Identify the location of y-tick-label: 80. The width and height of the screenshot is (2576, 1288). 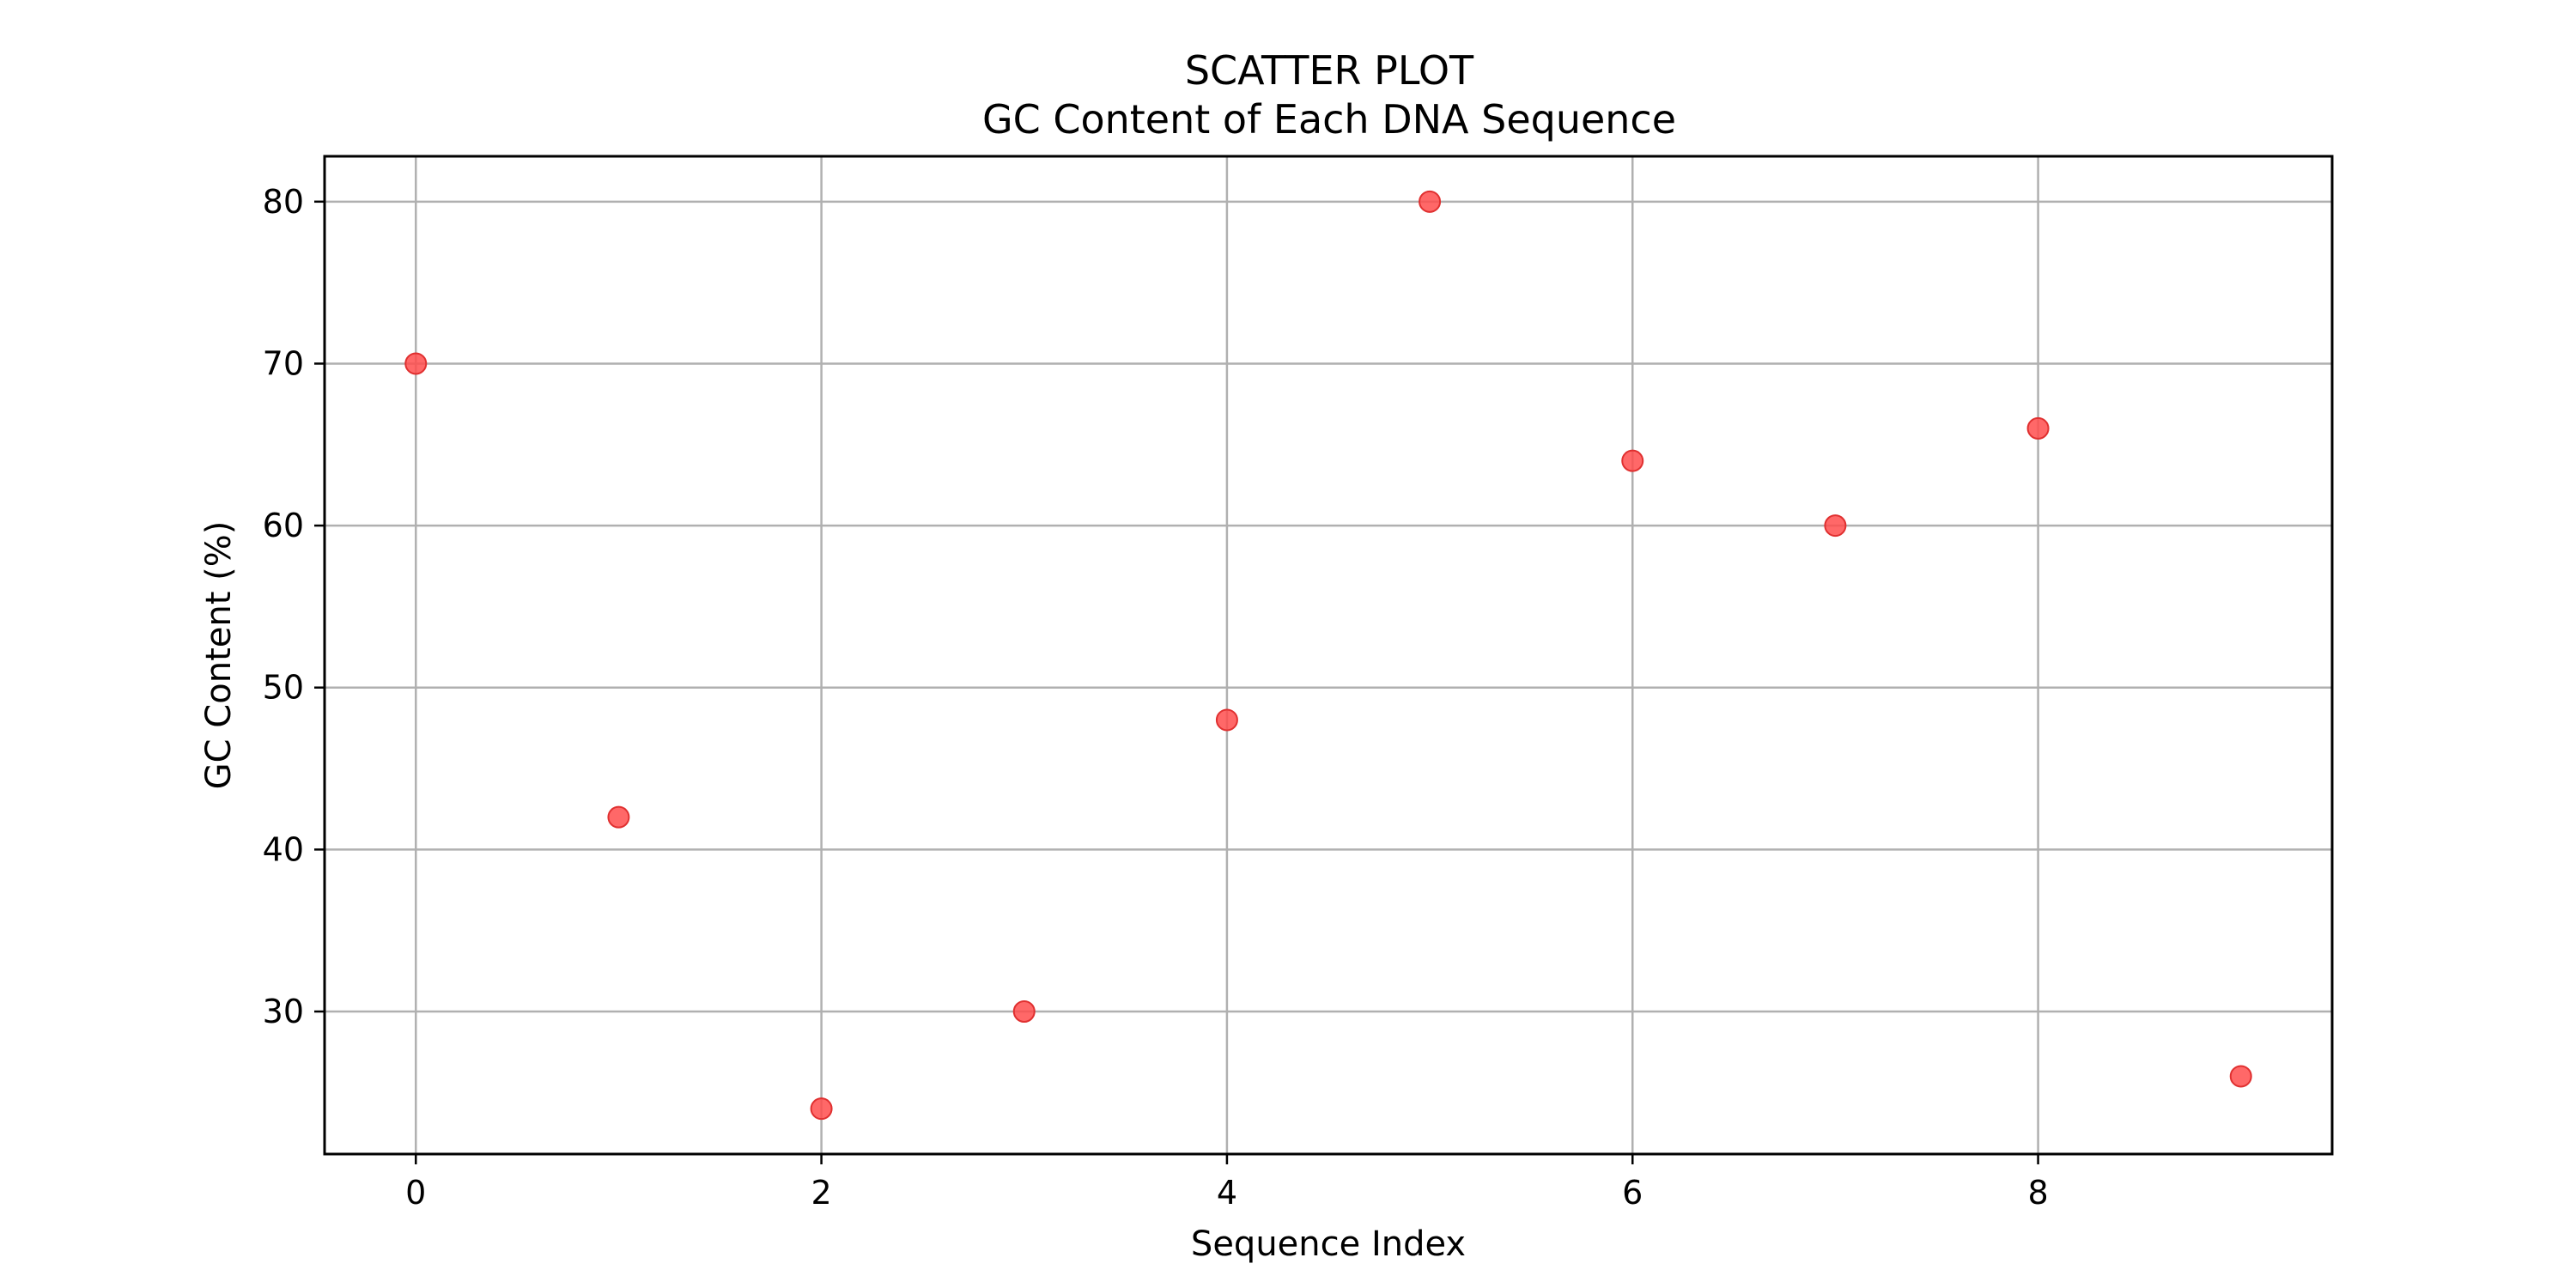
(283, 202).